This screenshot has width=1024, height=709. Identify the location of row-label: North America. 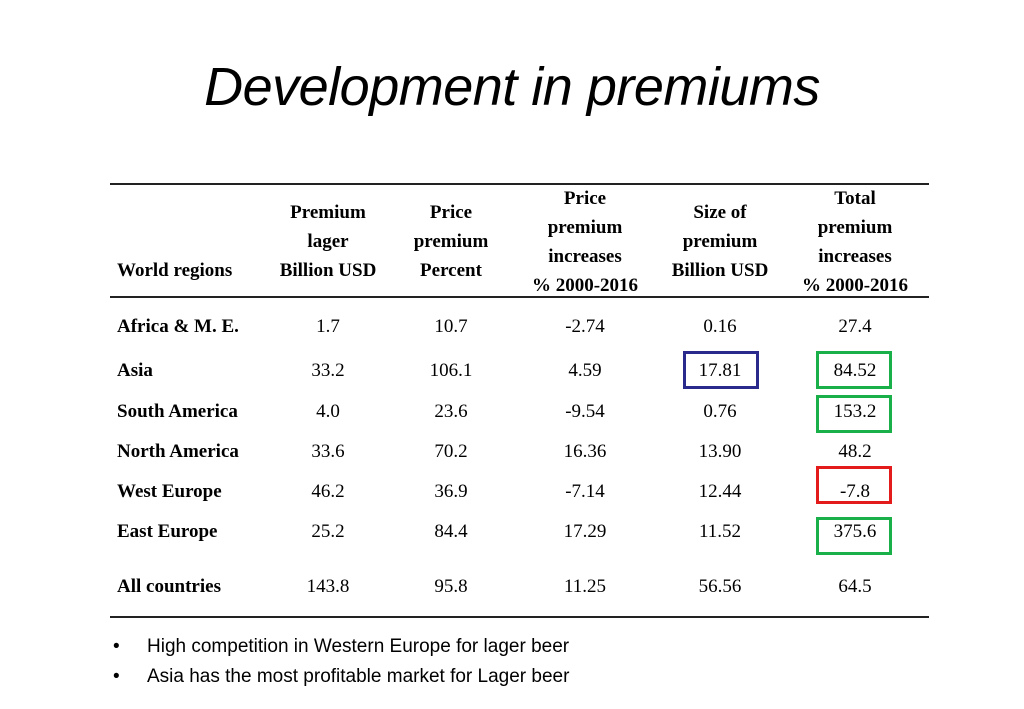
(178, 451).